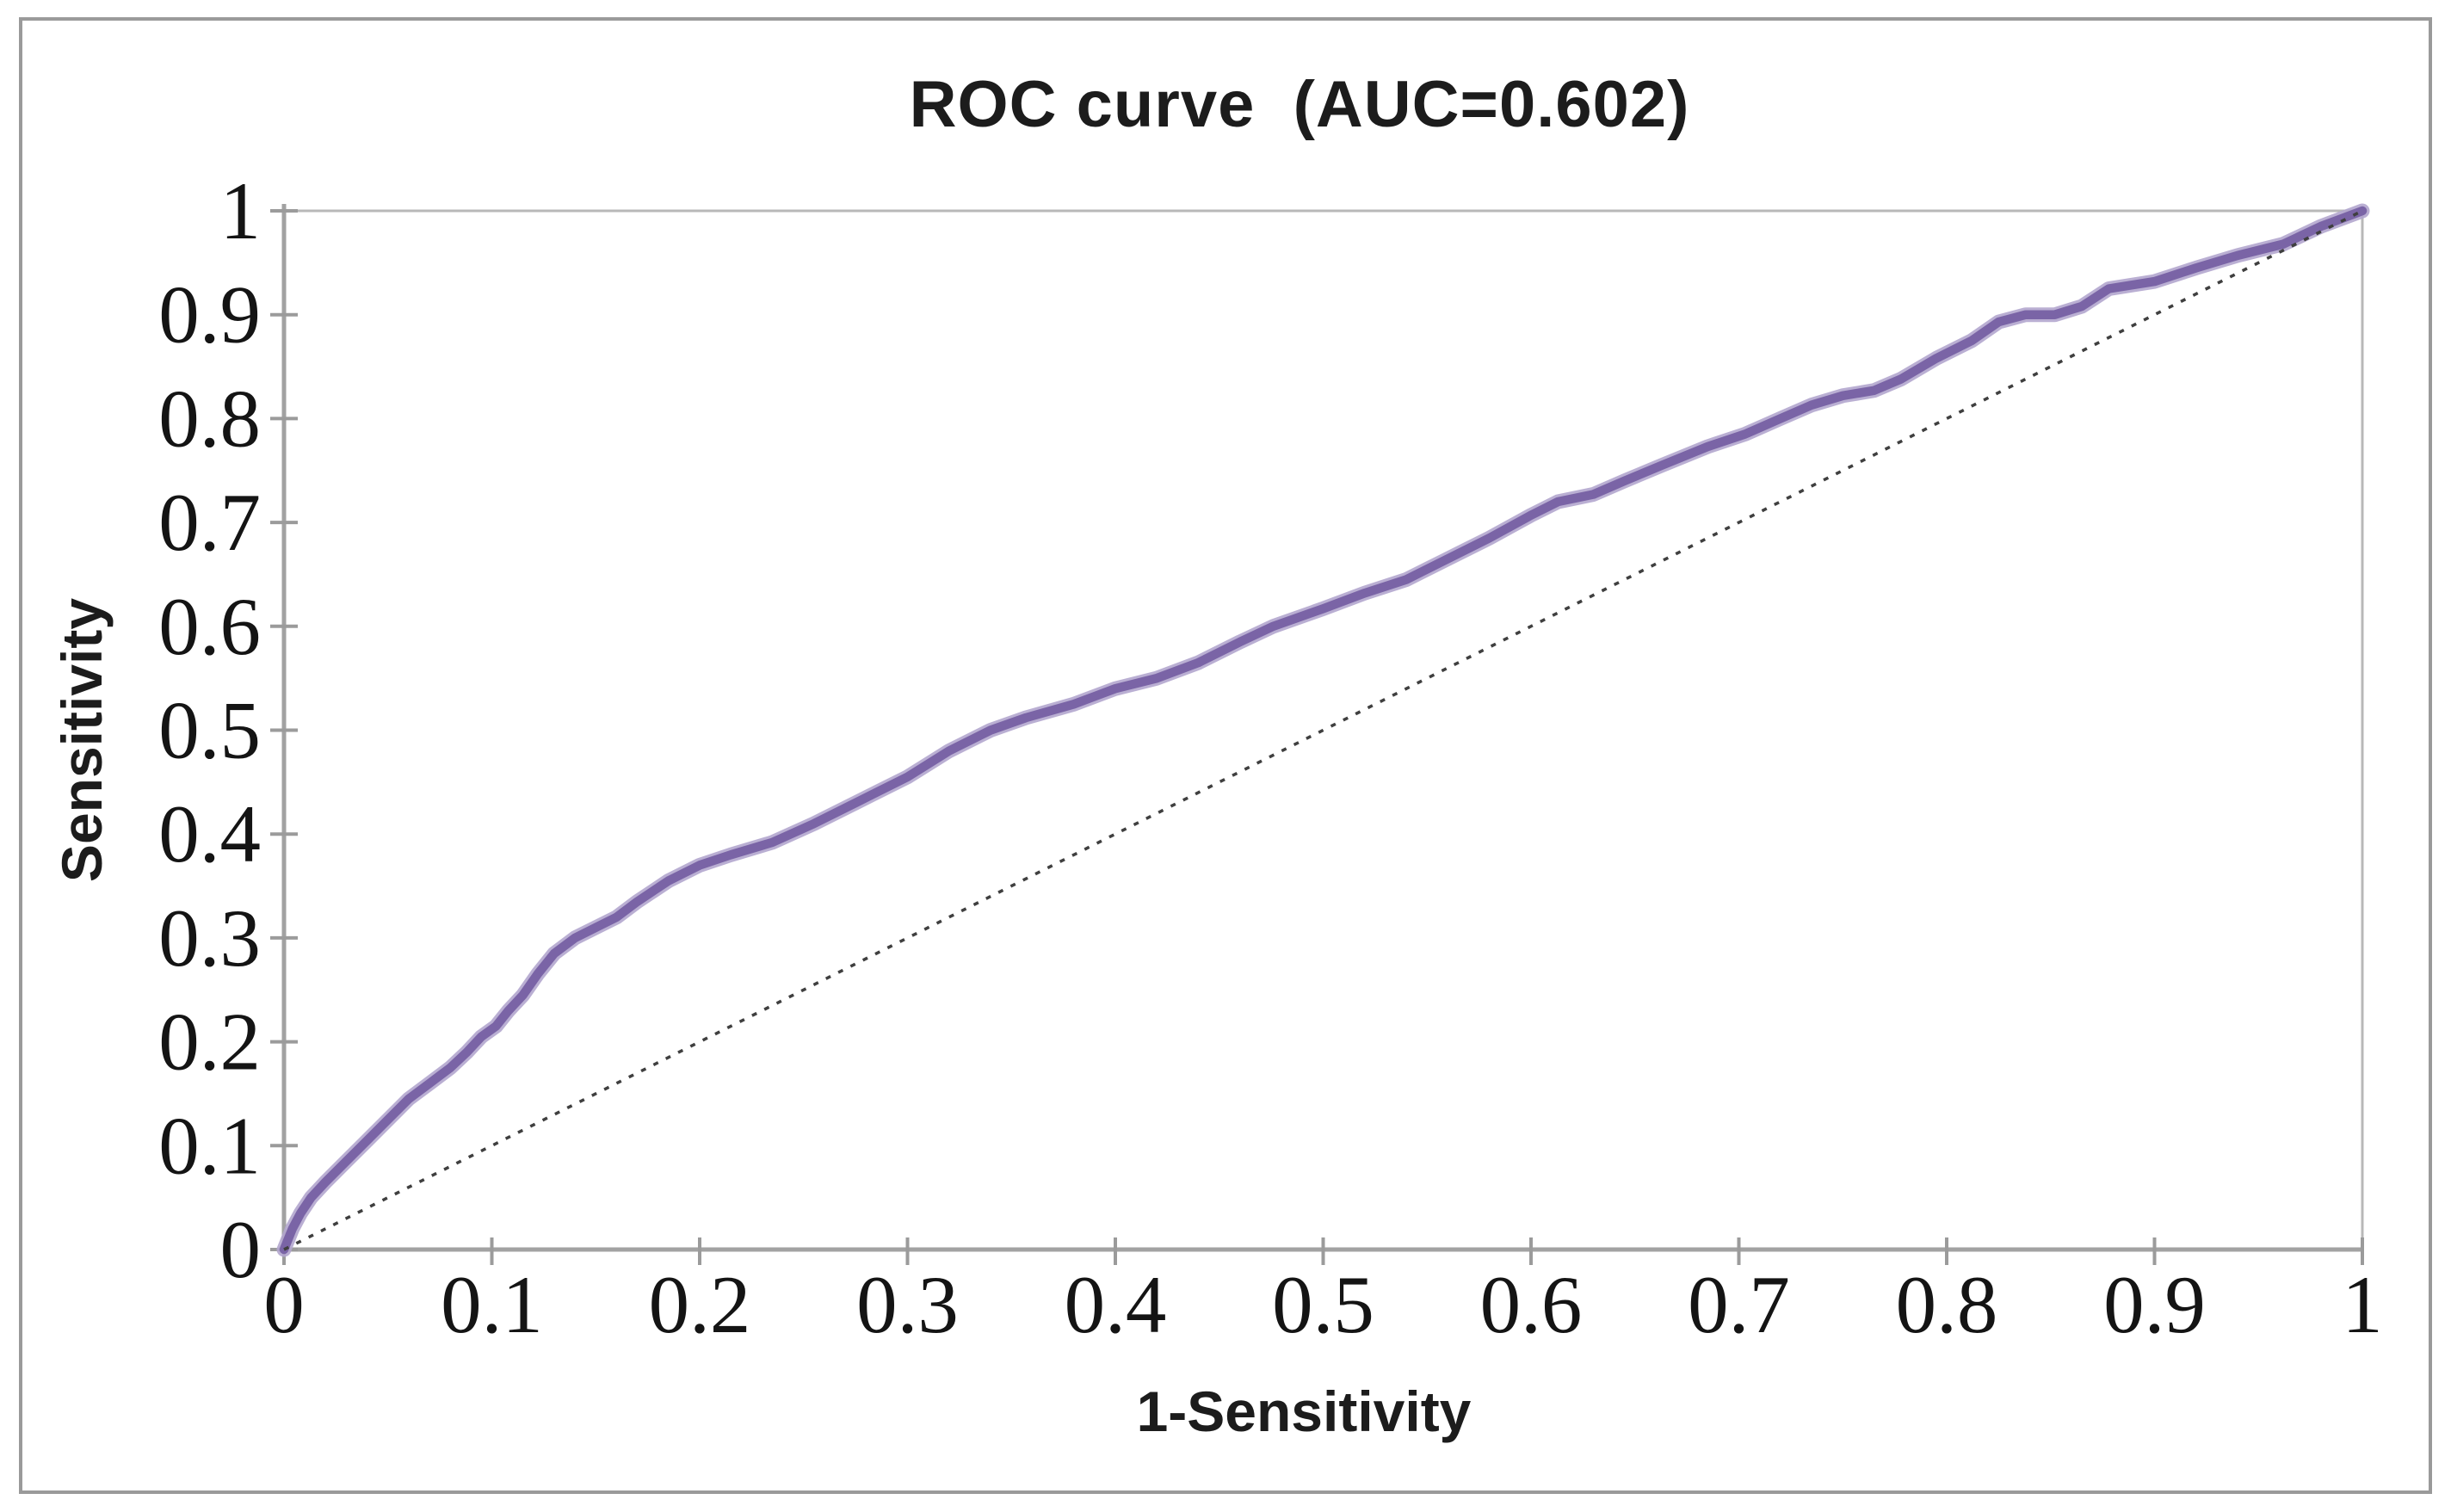 Image resolution: width=2451 pixels, height=1512 pixels. I want to click on x-tick-label: 0.2, so click(700, 1304).